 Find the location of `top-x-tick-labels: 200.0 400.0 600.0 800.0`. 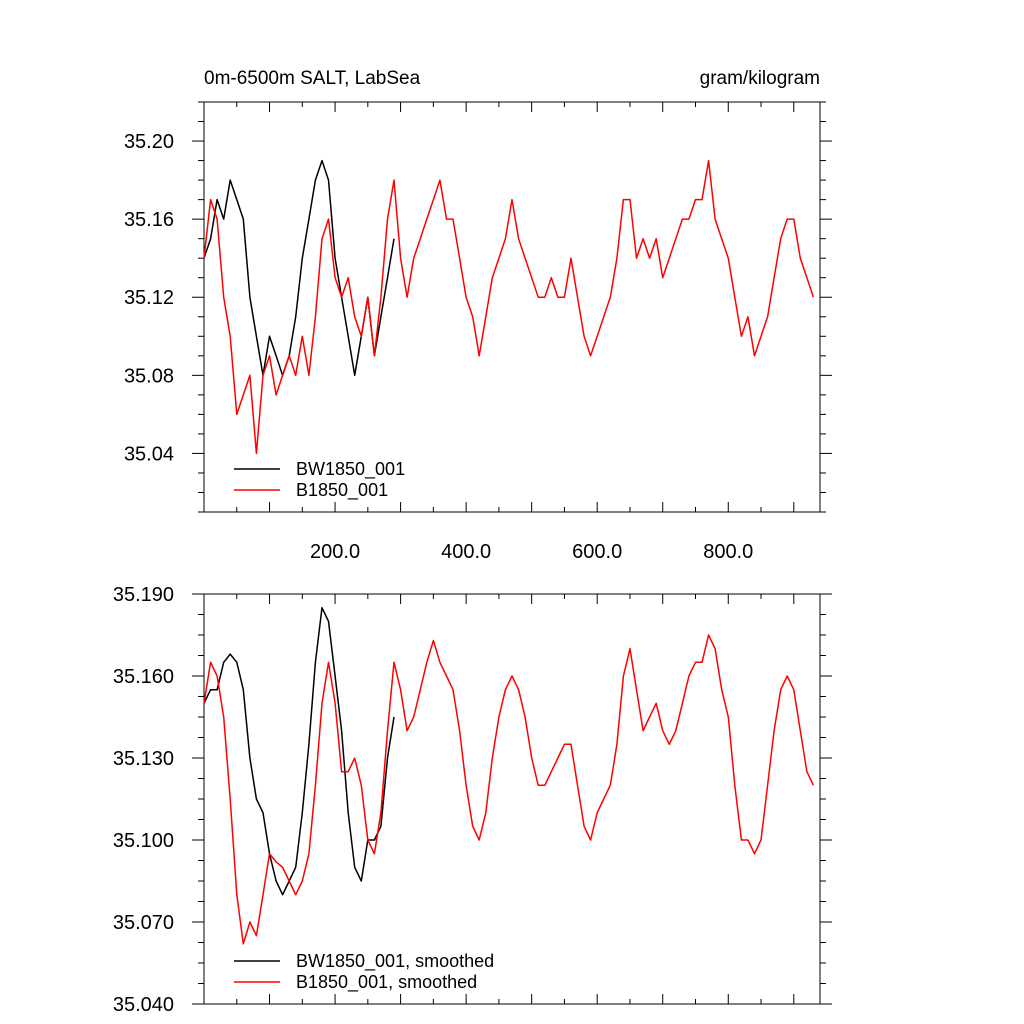

top-x-tick-labels: 200.0 400.0 600.0 800.0 is located at coordinates (531, 552).